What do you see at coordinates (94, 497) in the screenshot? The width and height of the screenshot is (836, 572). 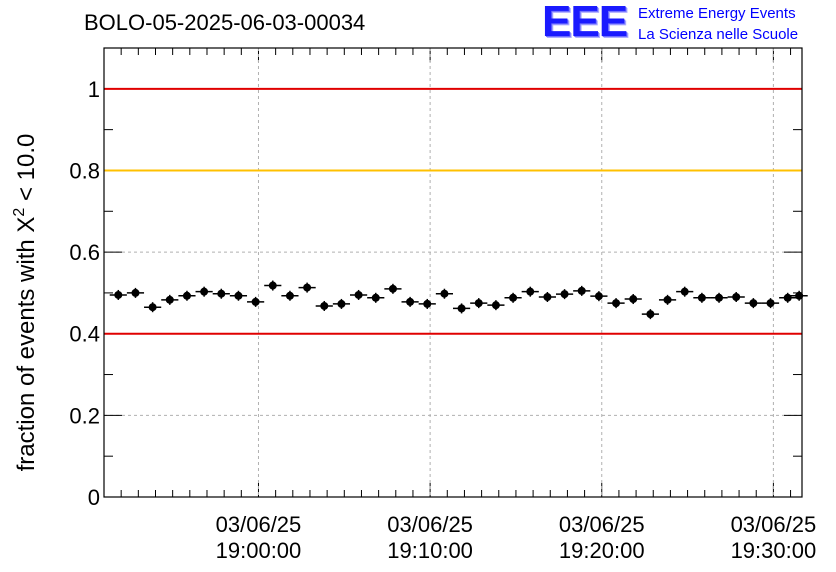 I see `y-tick-label: 0` at bounding box center [94, 497].